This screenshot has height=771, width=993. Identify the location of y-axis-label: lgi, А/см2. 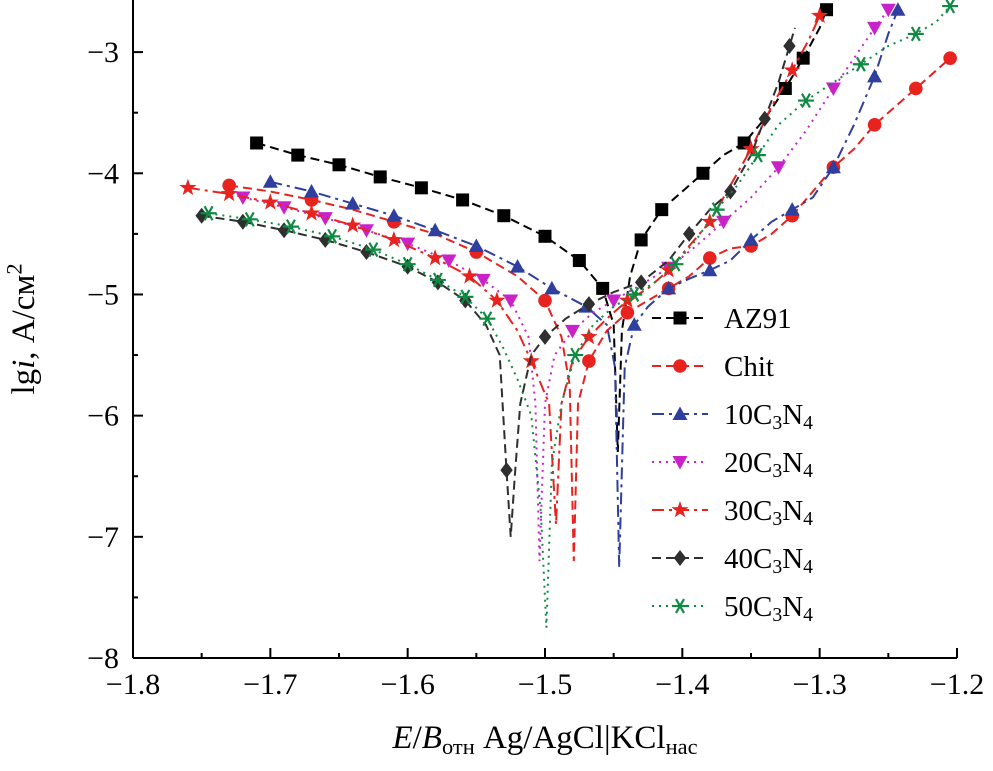
(21, 328).